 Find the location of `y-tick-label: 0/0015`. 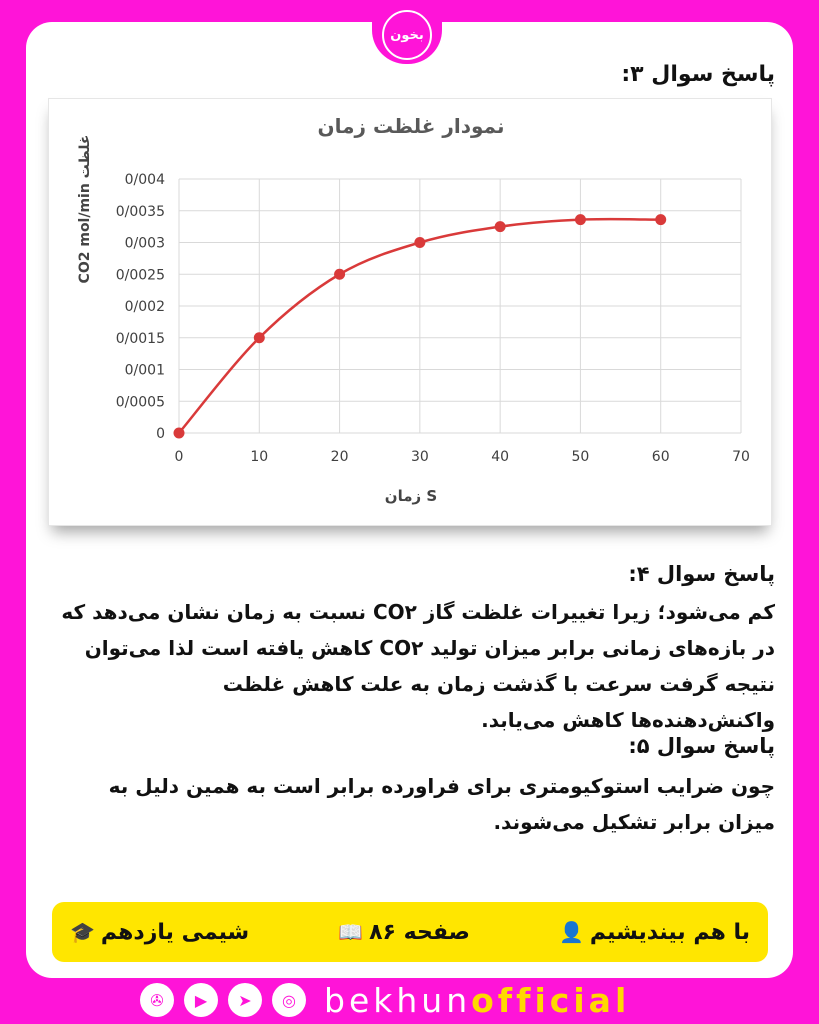

y-tick-label: 0/0015 is located at coordinates (140, 339).